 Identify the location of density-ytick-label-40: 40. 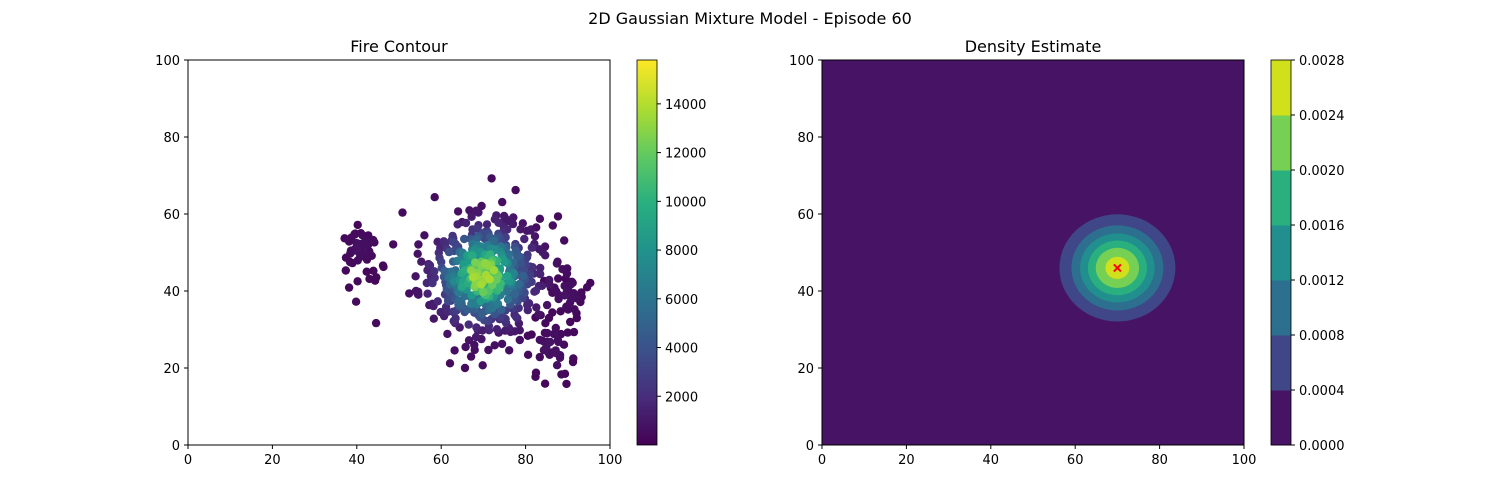
(805, 292).